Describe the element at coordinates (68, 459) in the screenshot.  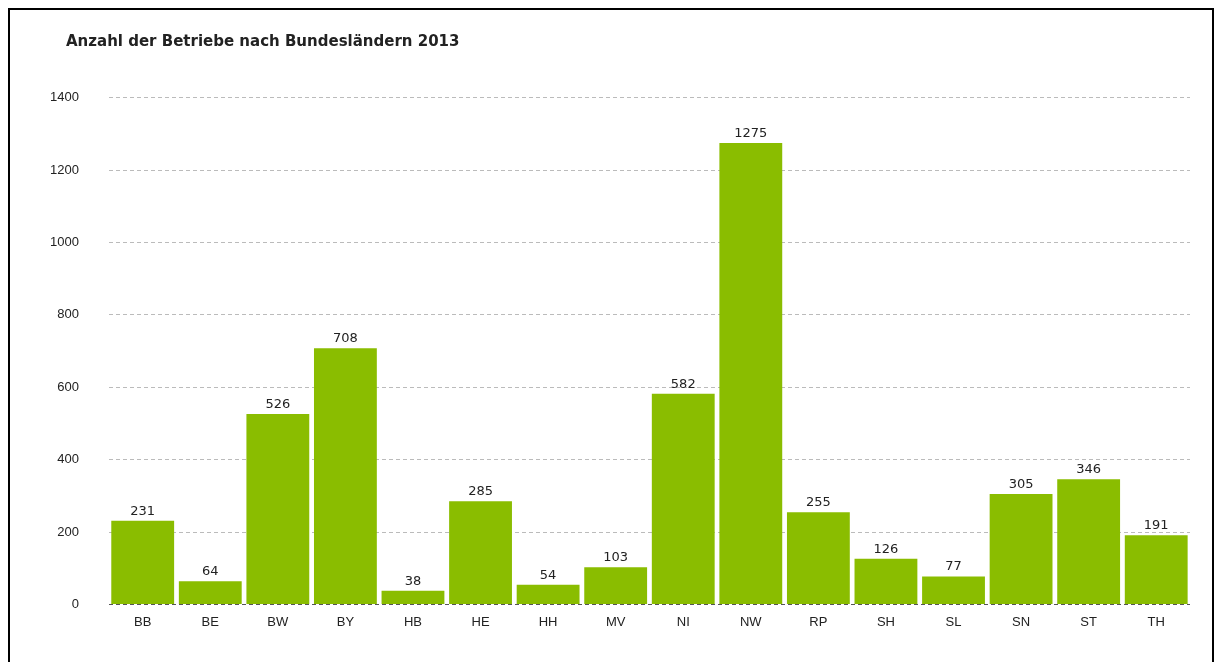
I see `y-tick-label: 400` at that location.